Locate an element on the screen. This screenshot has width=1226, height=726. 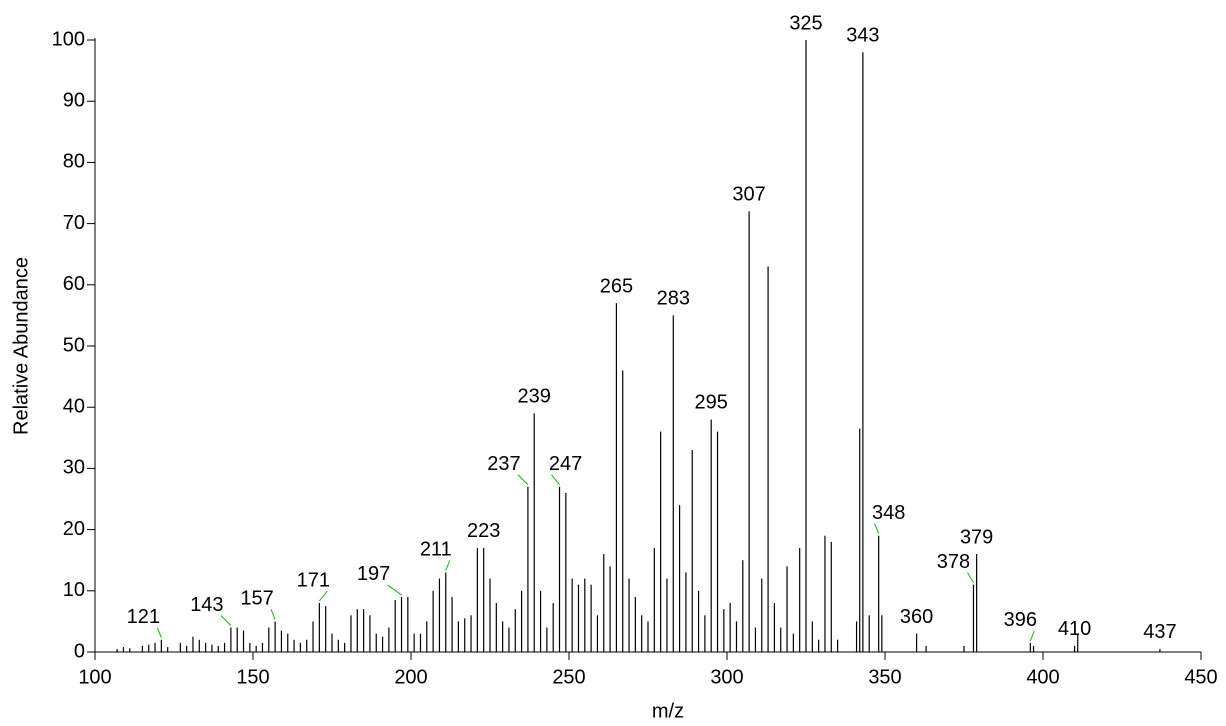
peak-label: 295 is located at coordinates (711, 403).